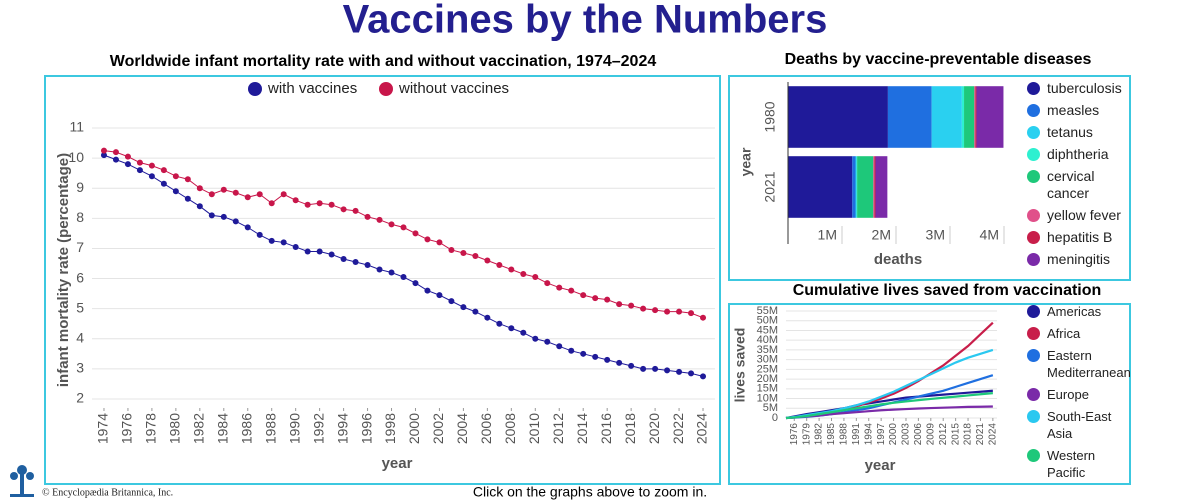 The width and height of the screenshot is (1180, 502). I want to click on x-tick-label: 1991, so click(856, 434).